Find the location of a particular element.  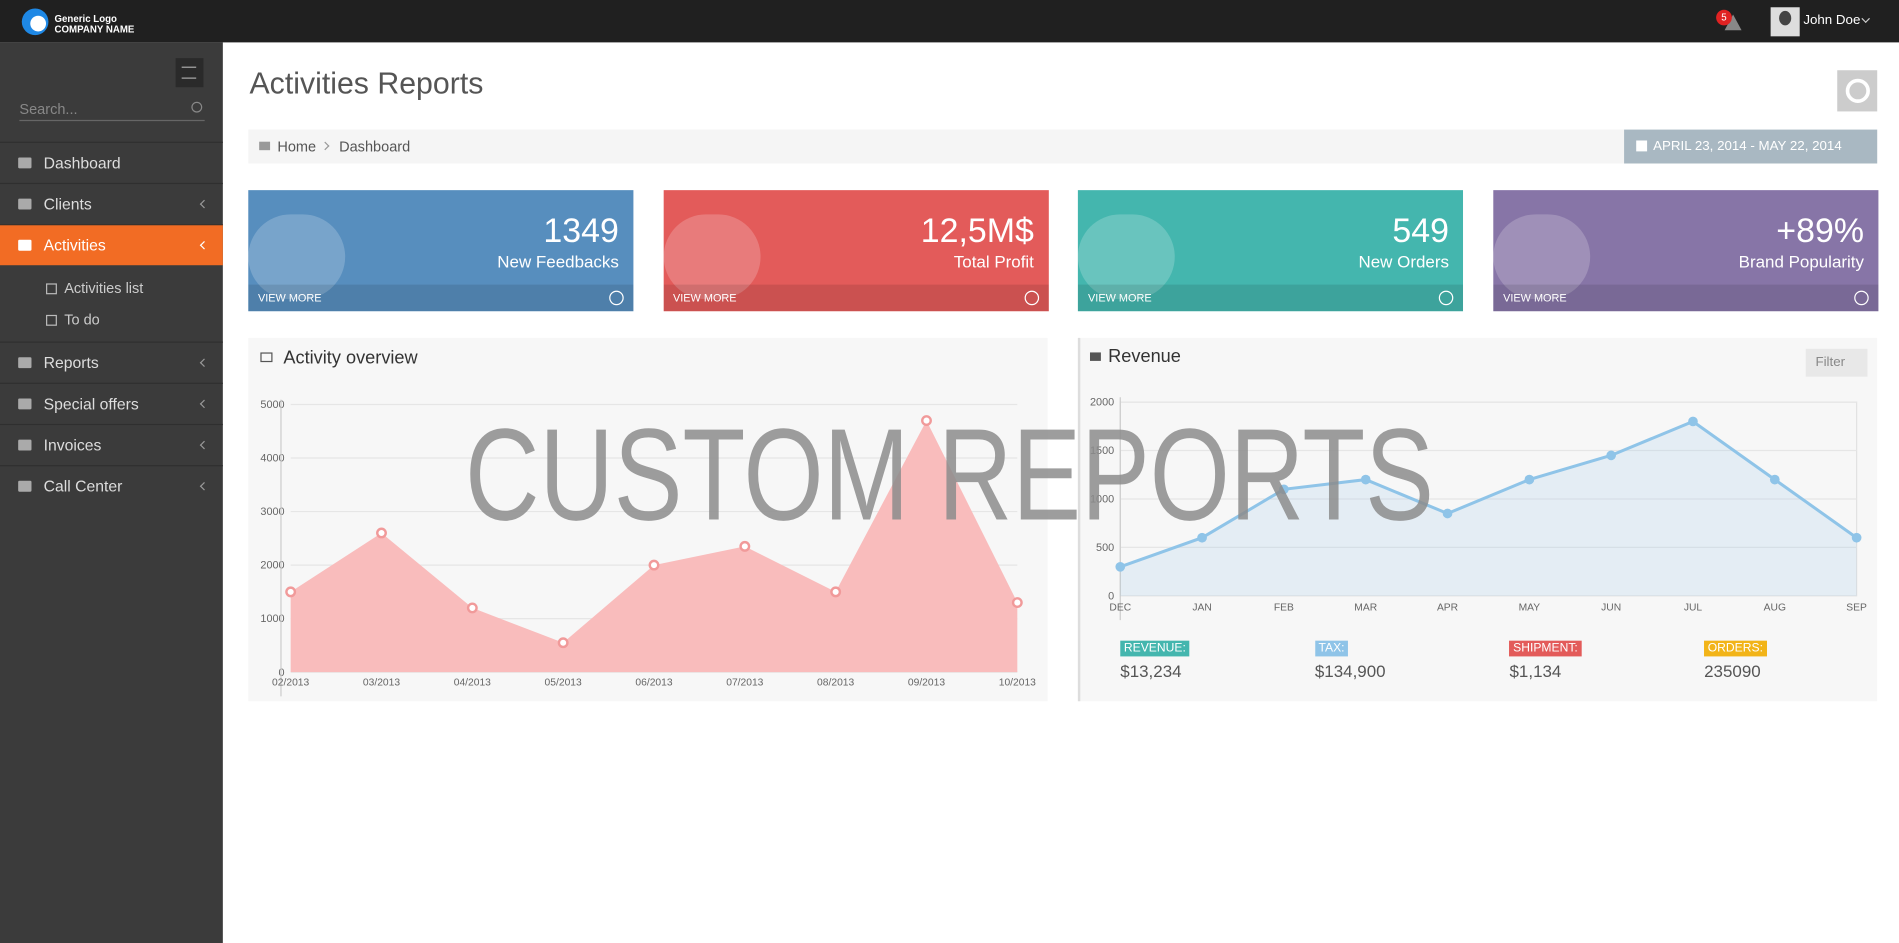

menu-item: Invoices is located at coordinates (111, 444).